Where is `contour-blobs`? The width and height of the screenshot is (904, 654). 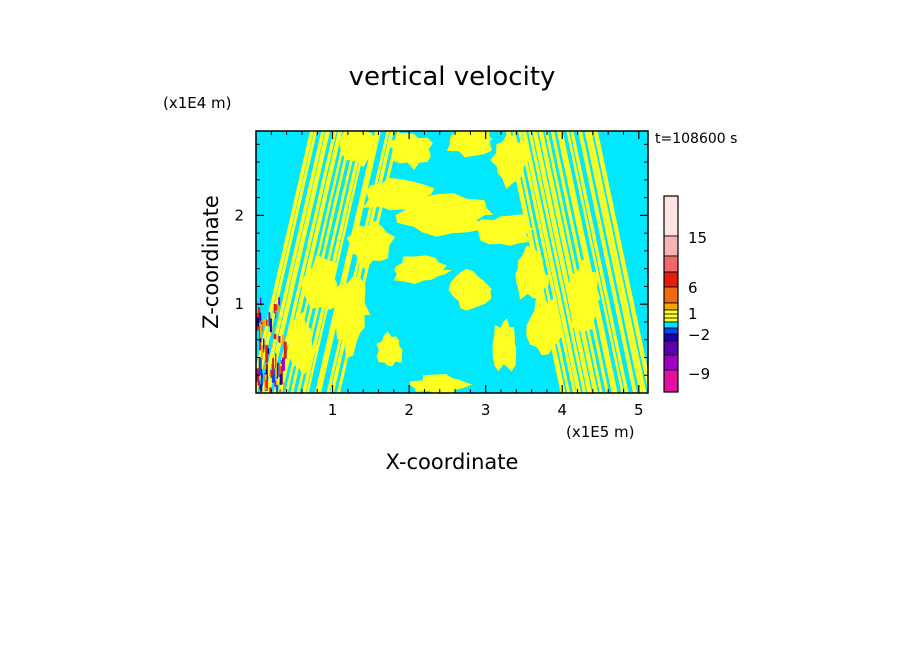 contour-blobs is located at coordinates (444, 262).